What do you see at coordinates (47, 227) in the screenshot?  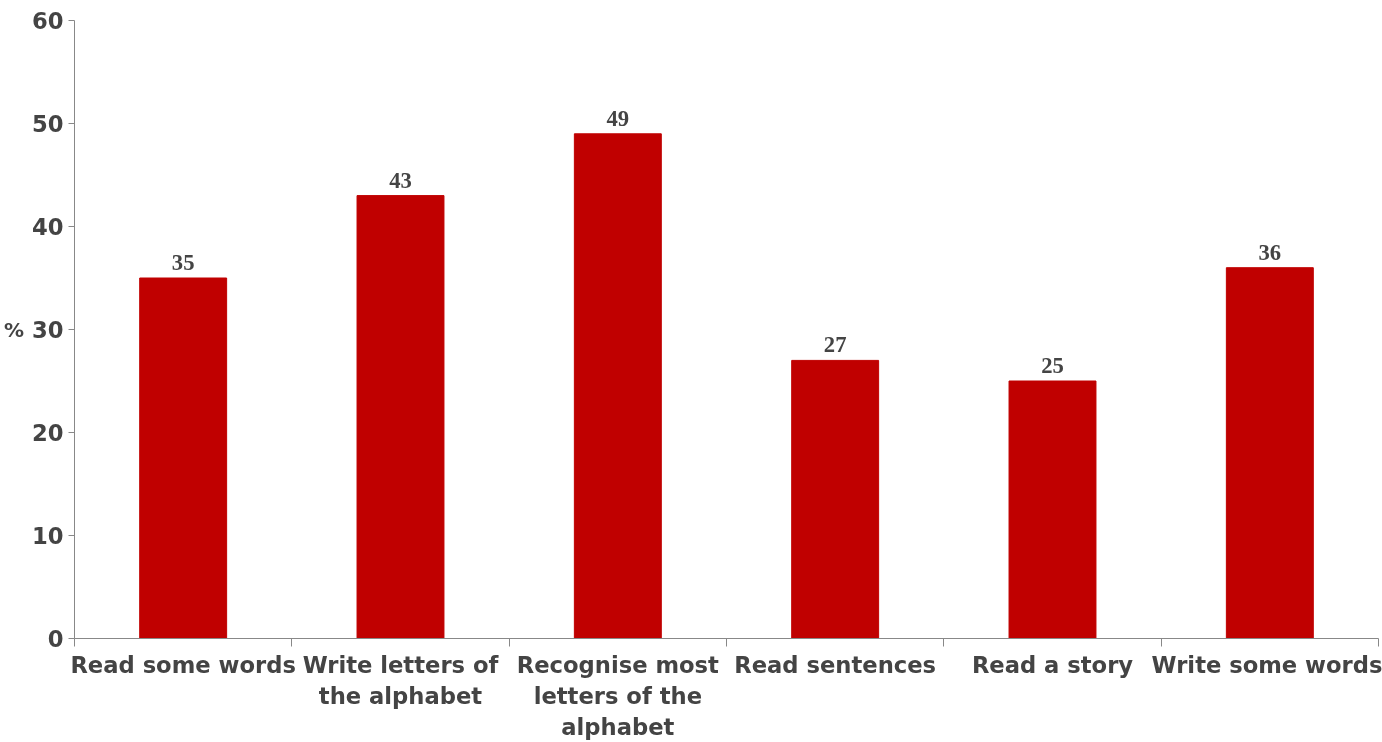 I see `y-tick-label: 40` at bounding box center [47, 227].